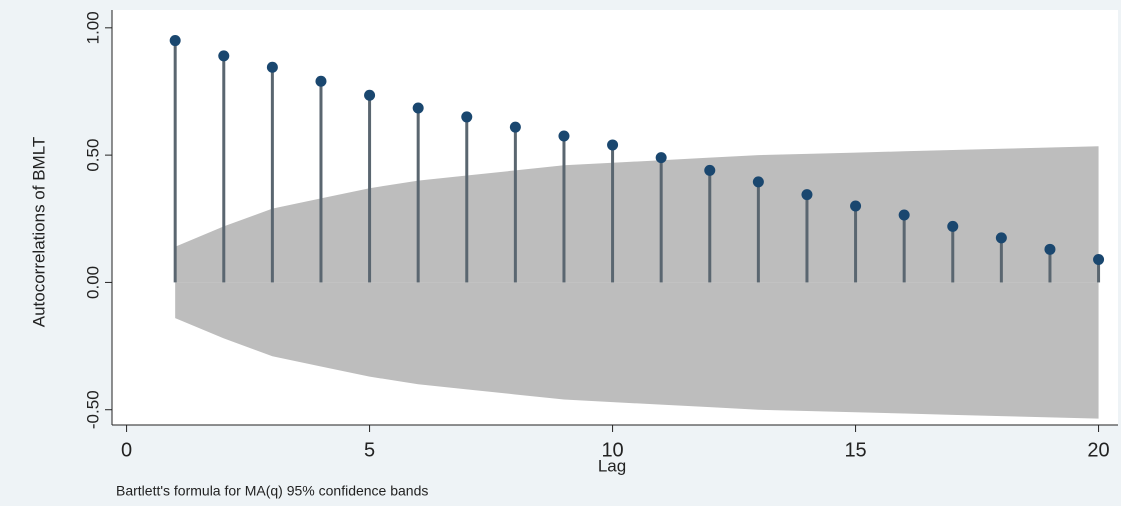  I want to click on y-axis-title: Autocorrelations of BMLT, so click(38, 232).